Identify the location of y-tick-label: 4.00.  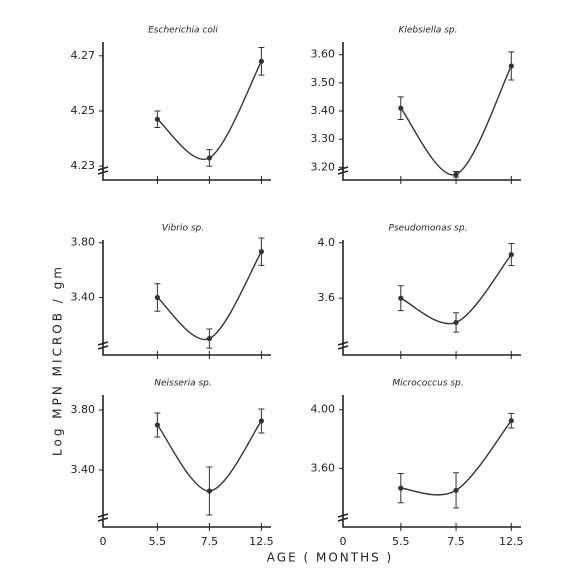
(323, 409).